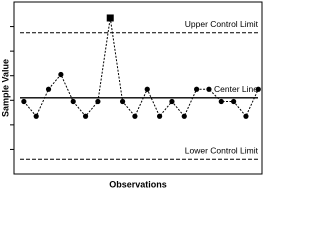 The image size is (320, 240). Describe the element at coordinates (222, 24) in the screenshot. I see `reference-label: Upper Control Limit` at that location.